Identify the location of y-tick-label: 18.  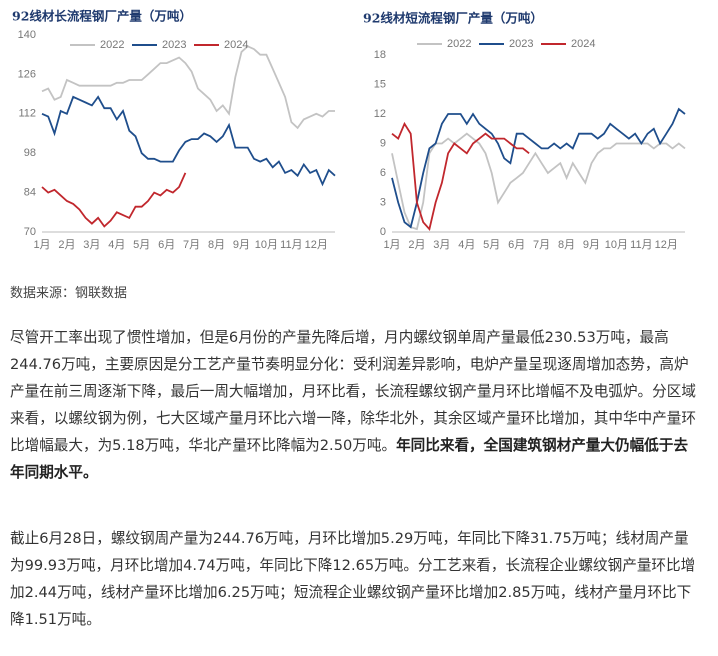
(380, 55).